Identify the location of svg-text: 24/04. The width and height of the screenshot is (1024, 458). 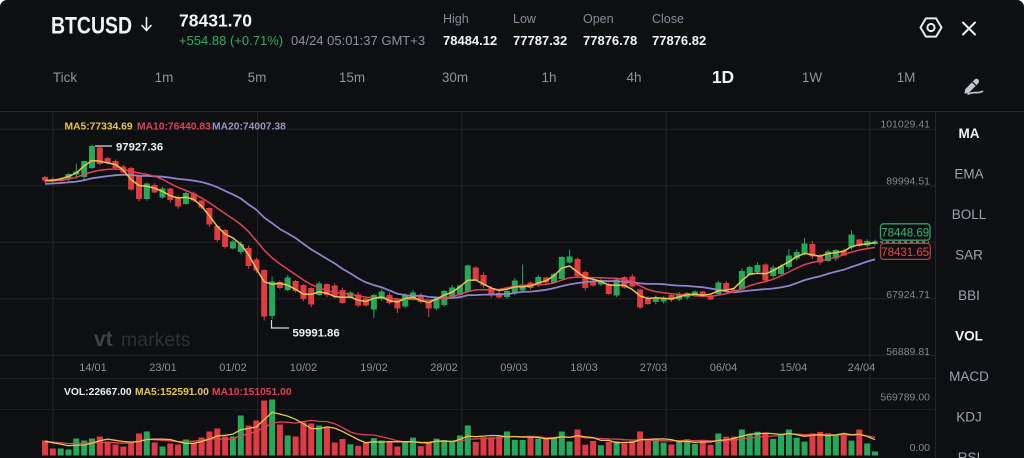
(862, 368).